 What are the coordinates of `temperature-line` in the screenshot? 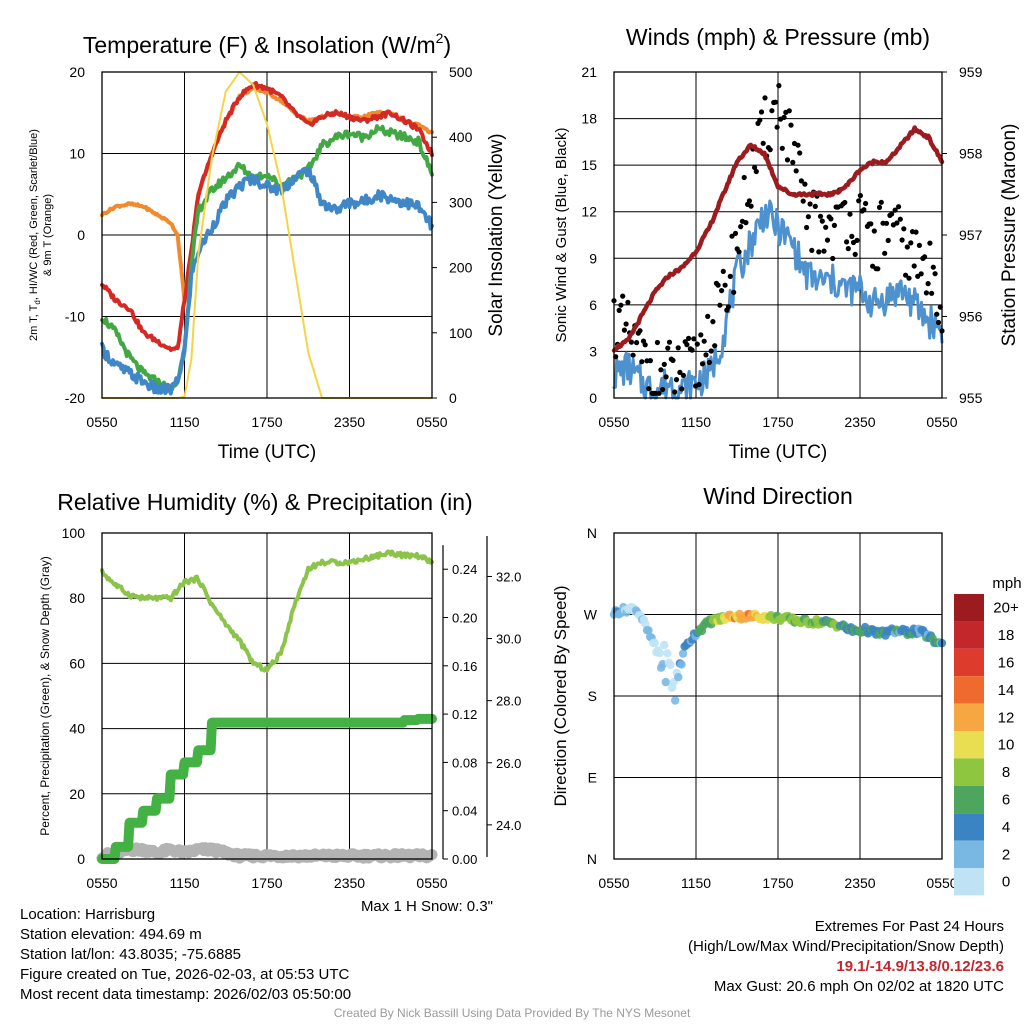 It's located at (267, 216).